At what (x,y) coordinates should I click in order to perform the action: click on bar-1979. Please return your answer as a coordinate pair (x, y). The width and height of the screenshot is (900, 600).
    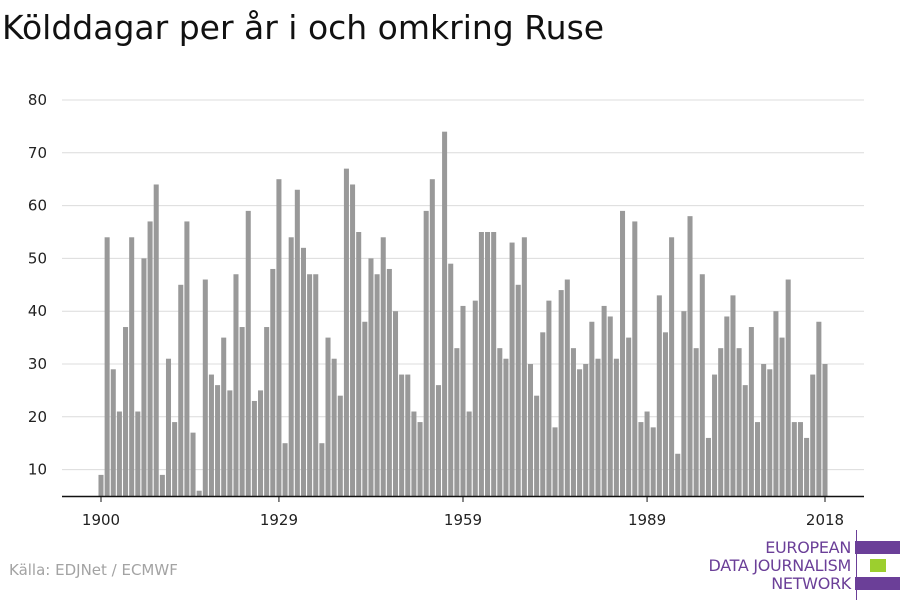
    Looking at the image, I should click on (586, 430).